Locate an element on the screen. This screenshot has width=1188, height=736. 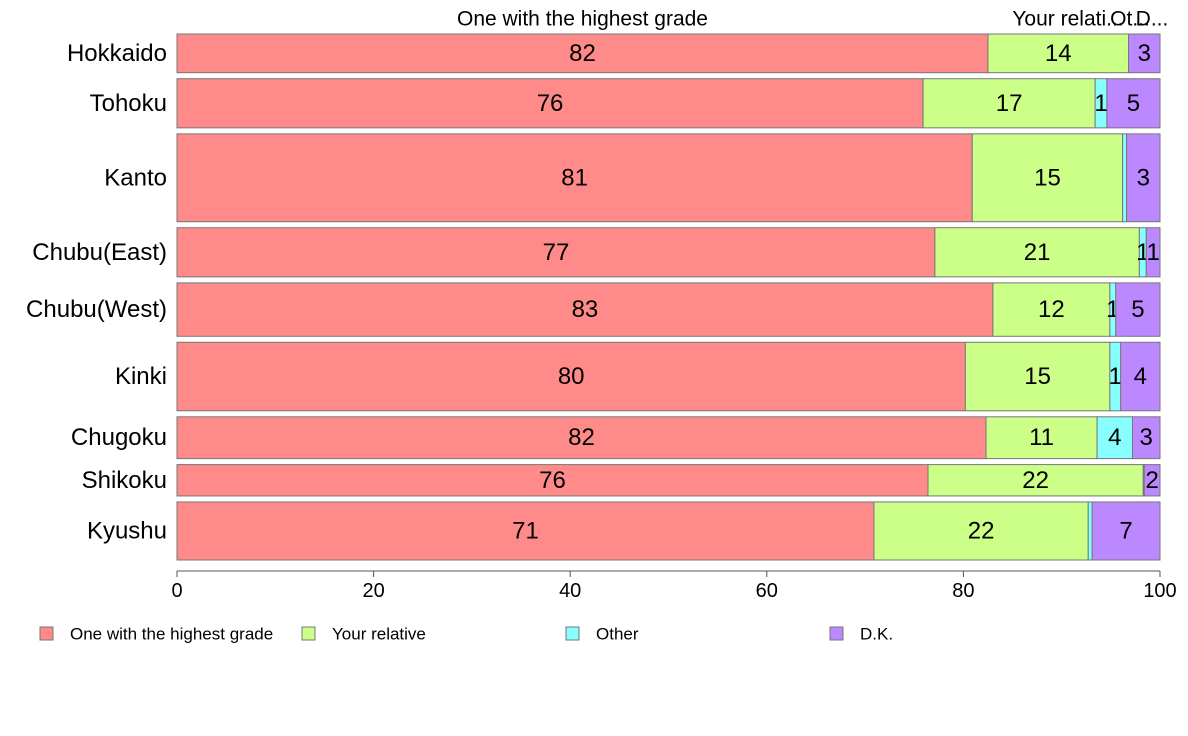
legend-label-other: Other is located at coordinates (617, 634).